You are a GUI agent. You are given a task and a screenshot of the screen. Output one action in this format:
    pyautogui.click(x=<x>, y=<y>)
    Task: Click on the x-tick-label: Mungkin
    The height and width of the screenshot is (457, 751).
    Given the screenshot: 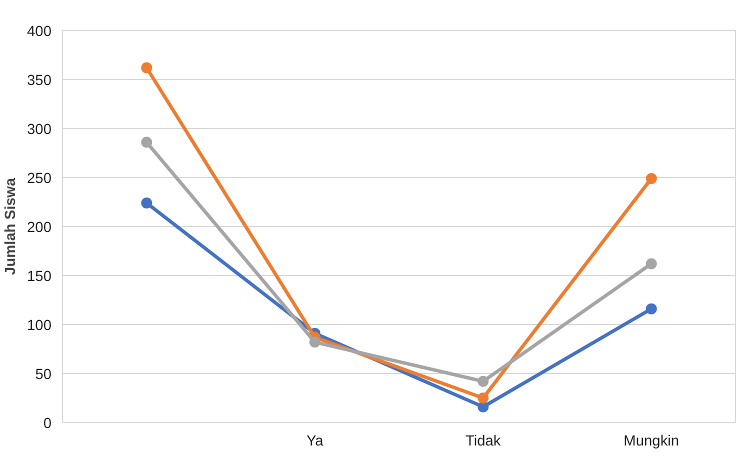 What is the action you would take?
    pyautogui.click(x=652, y=442)
    